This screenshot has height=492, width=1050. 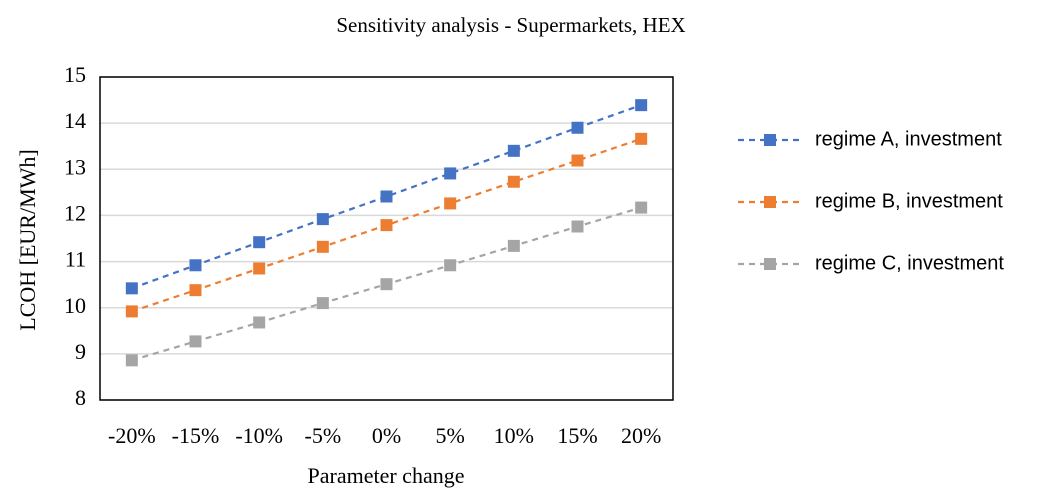 I want to click on y-tick-label: 13, so click(x=75, y=166).